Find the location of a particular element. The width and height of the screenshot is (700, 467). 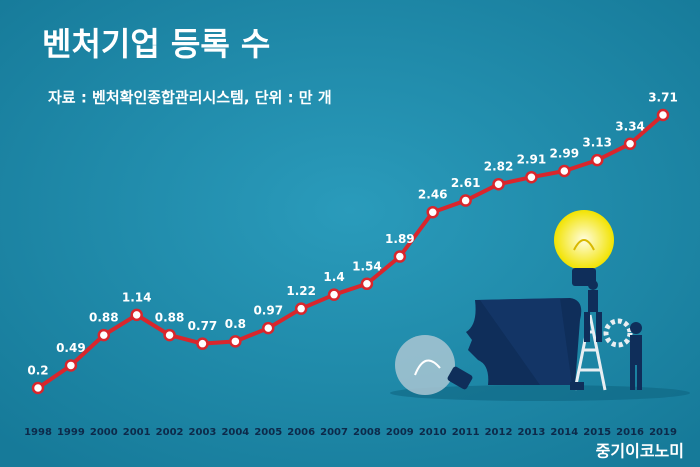

data-label: 1.14 is located at coordinates (137, 297).